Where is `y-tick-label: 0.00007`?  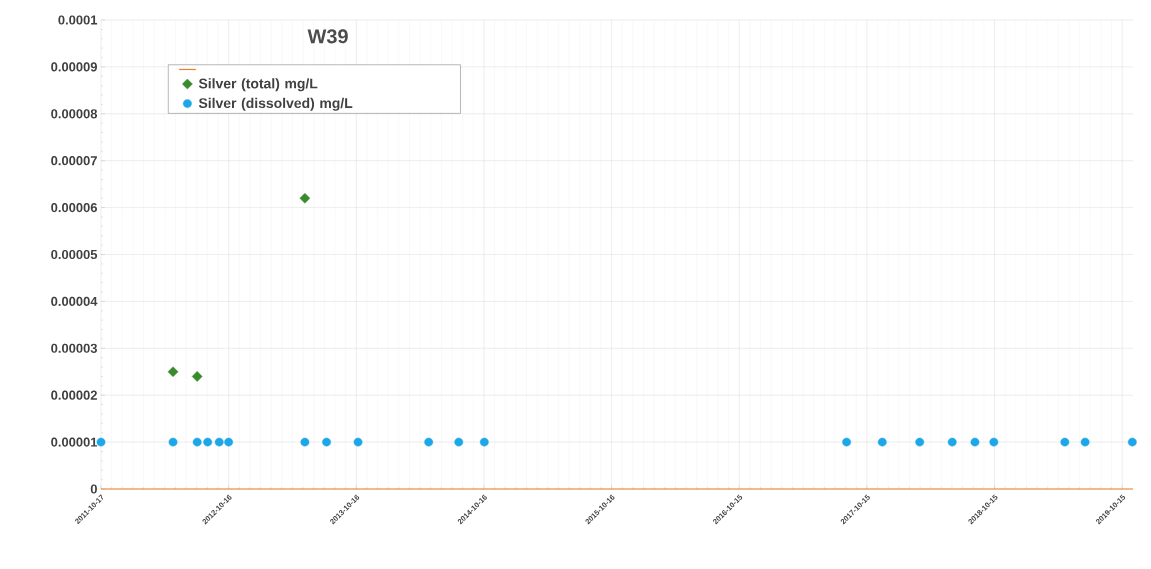 y-tick-label: 0.00007 is located at coordinates (74, 161).